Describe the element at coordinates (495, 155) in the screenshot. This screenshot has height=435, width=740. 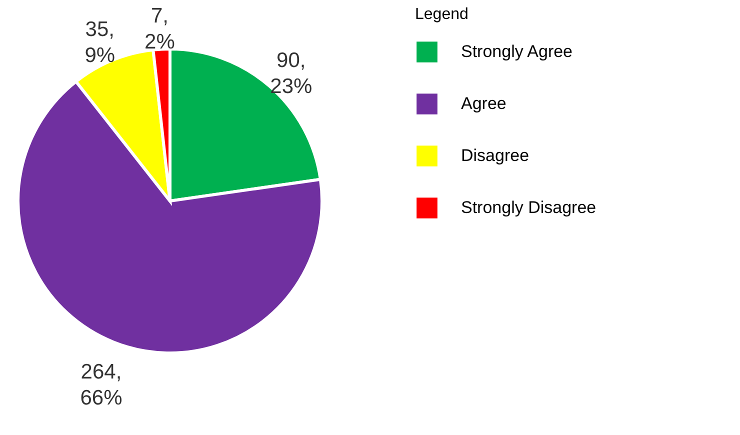
I see `legend-label: Disagree` at that location.